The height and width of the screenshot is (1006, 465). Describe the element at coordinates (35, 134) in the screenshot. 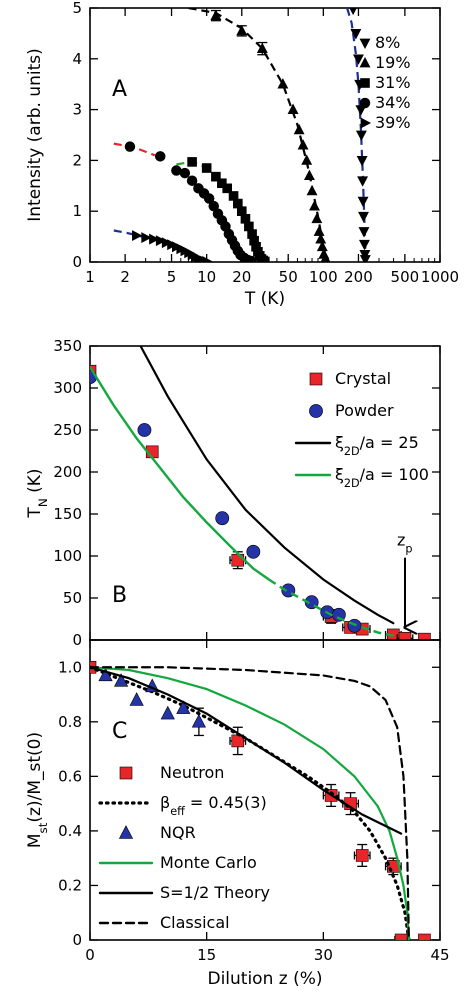

I see `y-axis-label: Intensity (arb. units)` at that location.